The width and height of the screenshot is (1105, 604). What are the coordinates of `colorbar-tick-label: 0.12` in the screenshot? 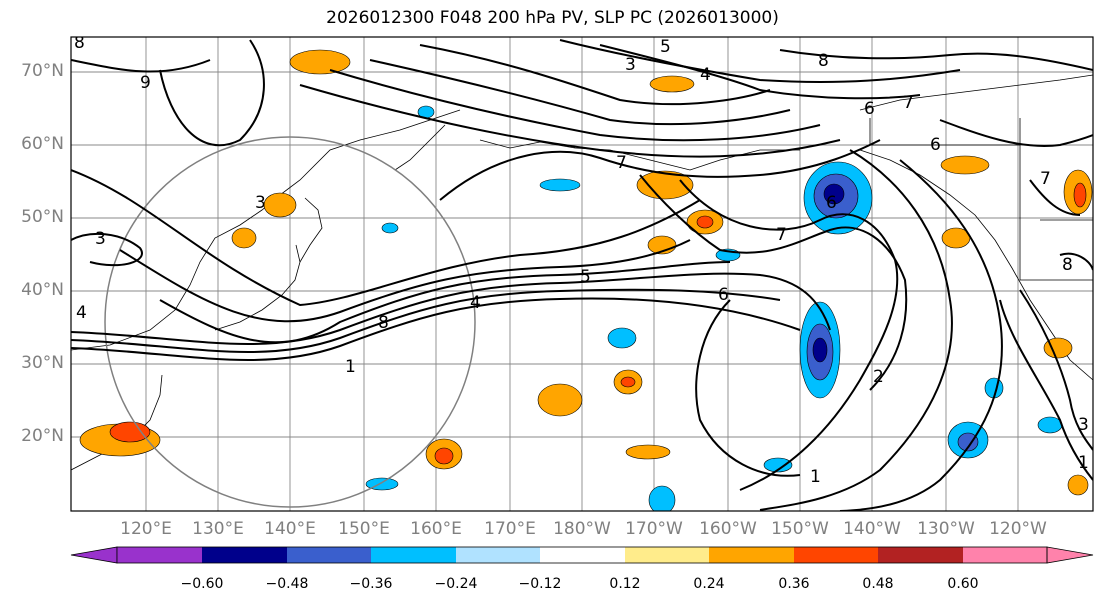 It's located at (625, 584).